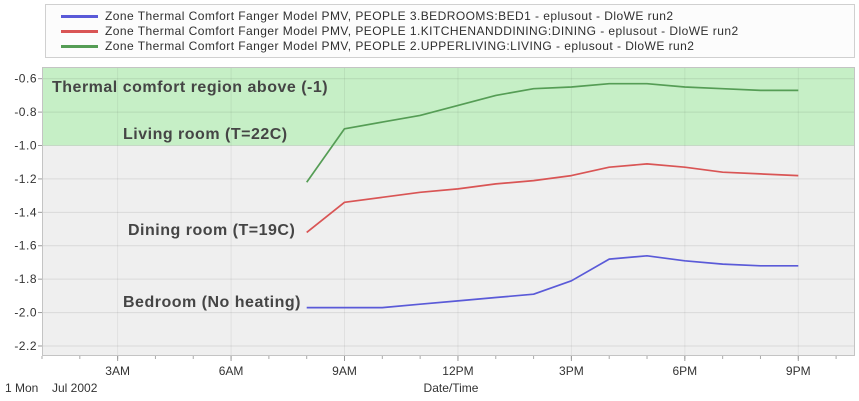 The width and height of the screenshot is (859, 401). I want to click on bedroom-annotation: Bedroom (No heating), so click(212, 302).